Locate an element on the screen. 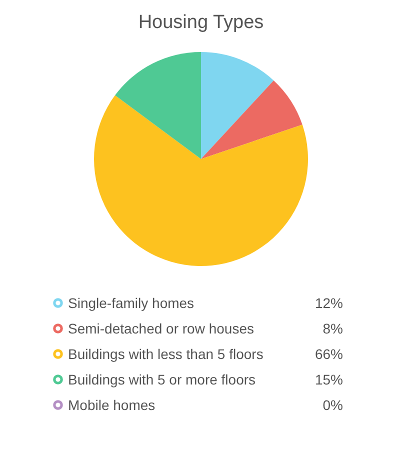 The width and height of the screenshot is (399, 455). text: 0% is located at coordinates (332, 405).